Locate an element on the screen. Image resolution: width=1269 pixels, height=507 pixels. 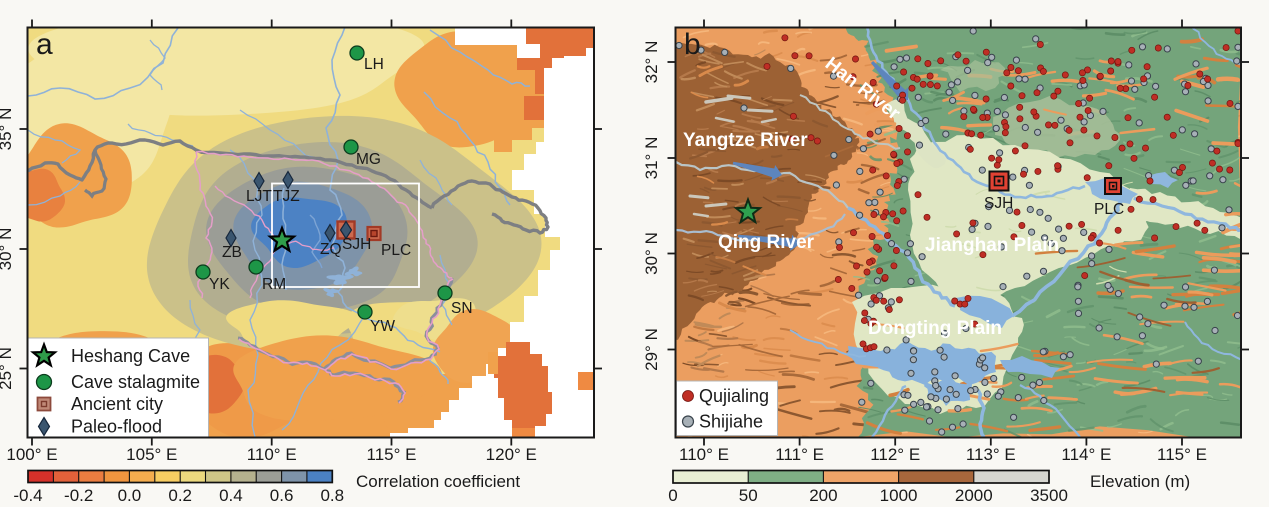
svg-text: ZB is located at coordinates (232, 252).